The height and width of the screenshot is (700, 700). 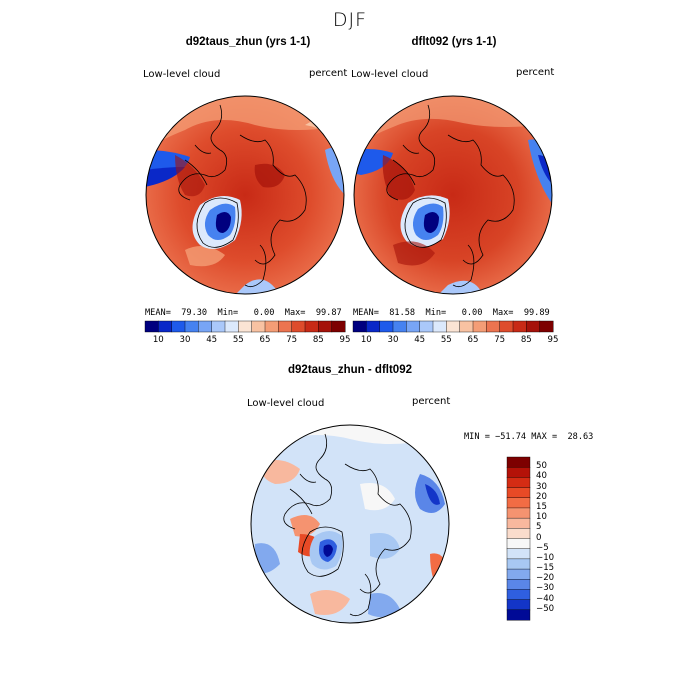 What do you see at coordinates (529, 437) in the screenshot?
I see `diff-panel-minmax: MIN = −51.74 MAX = 28.63` at bounding box center [529, 437].